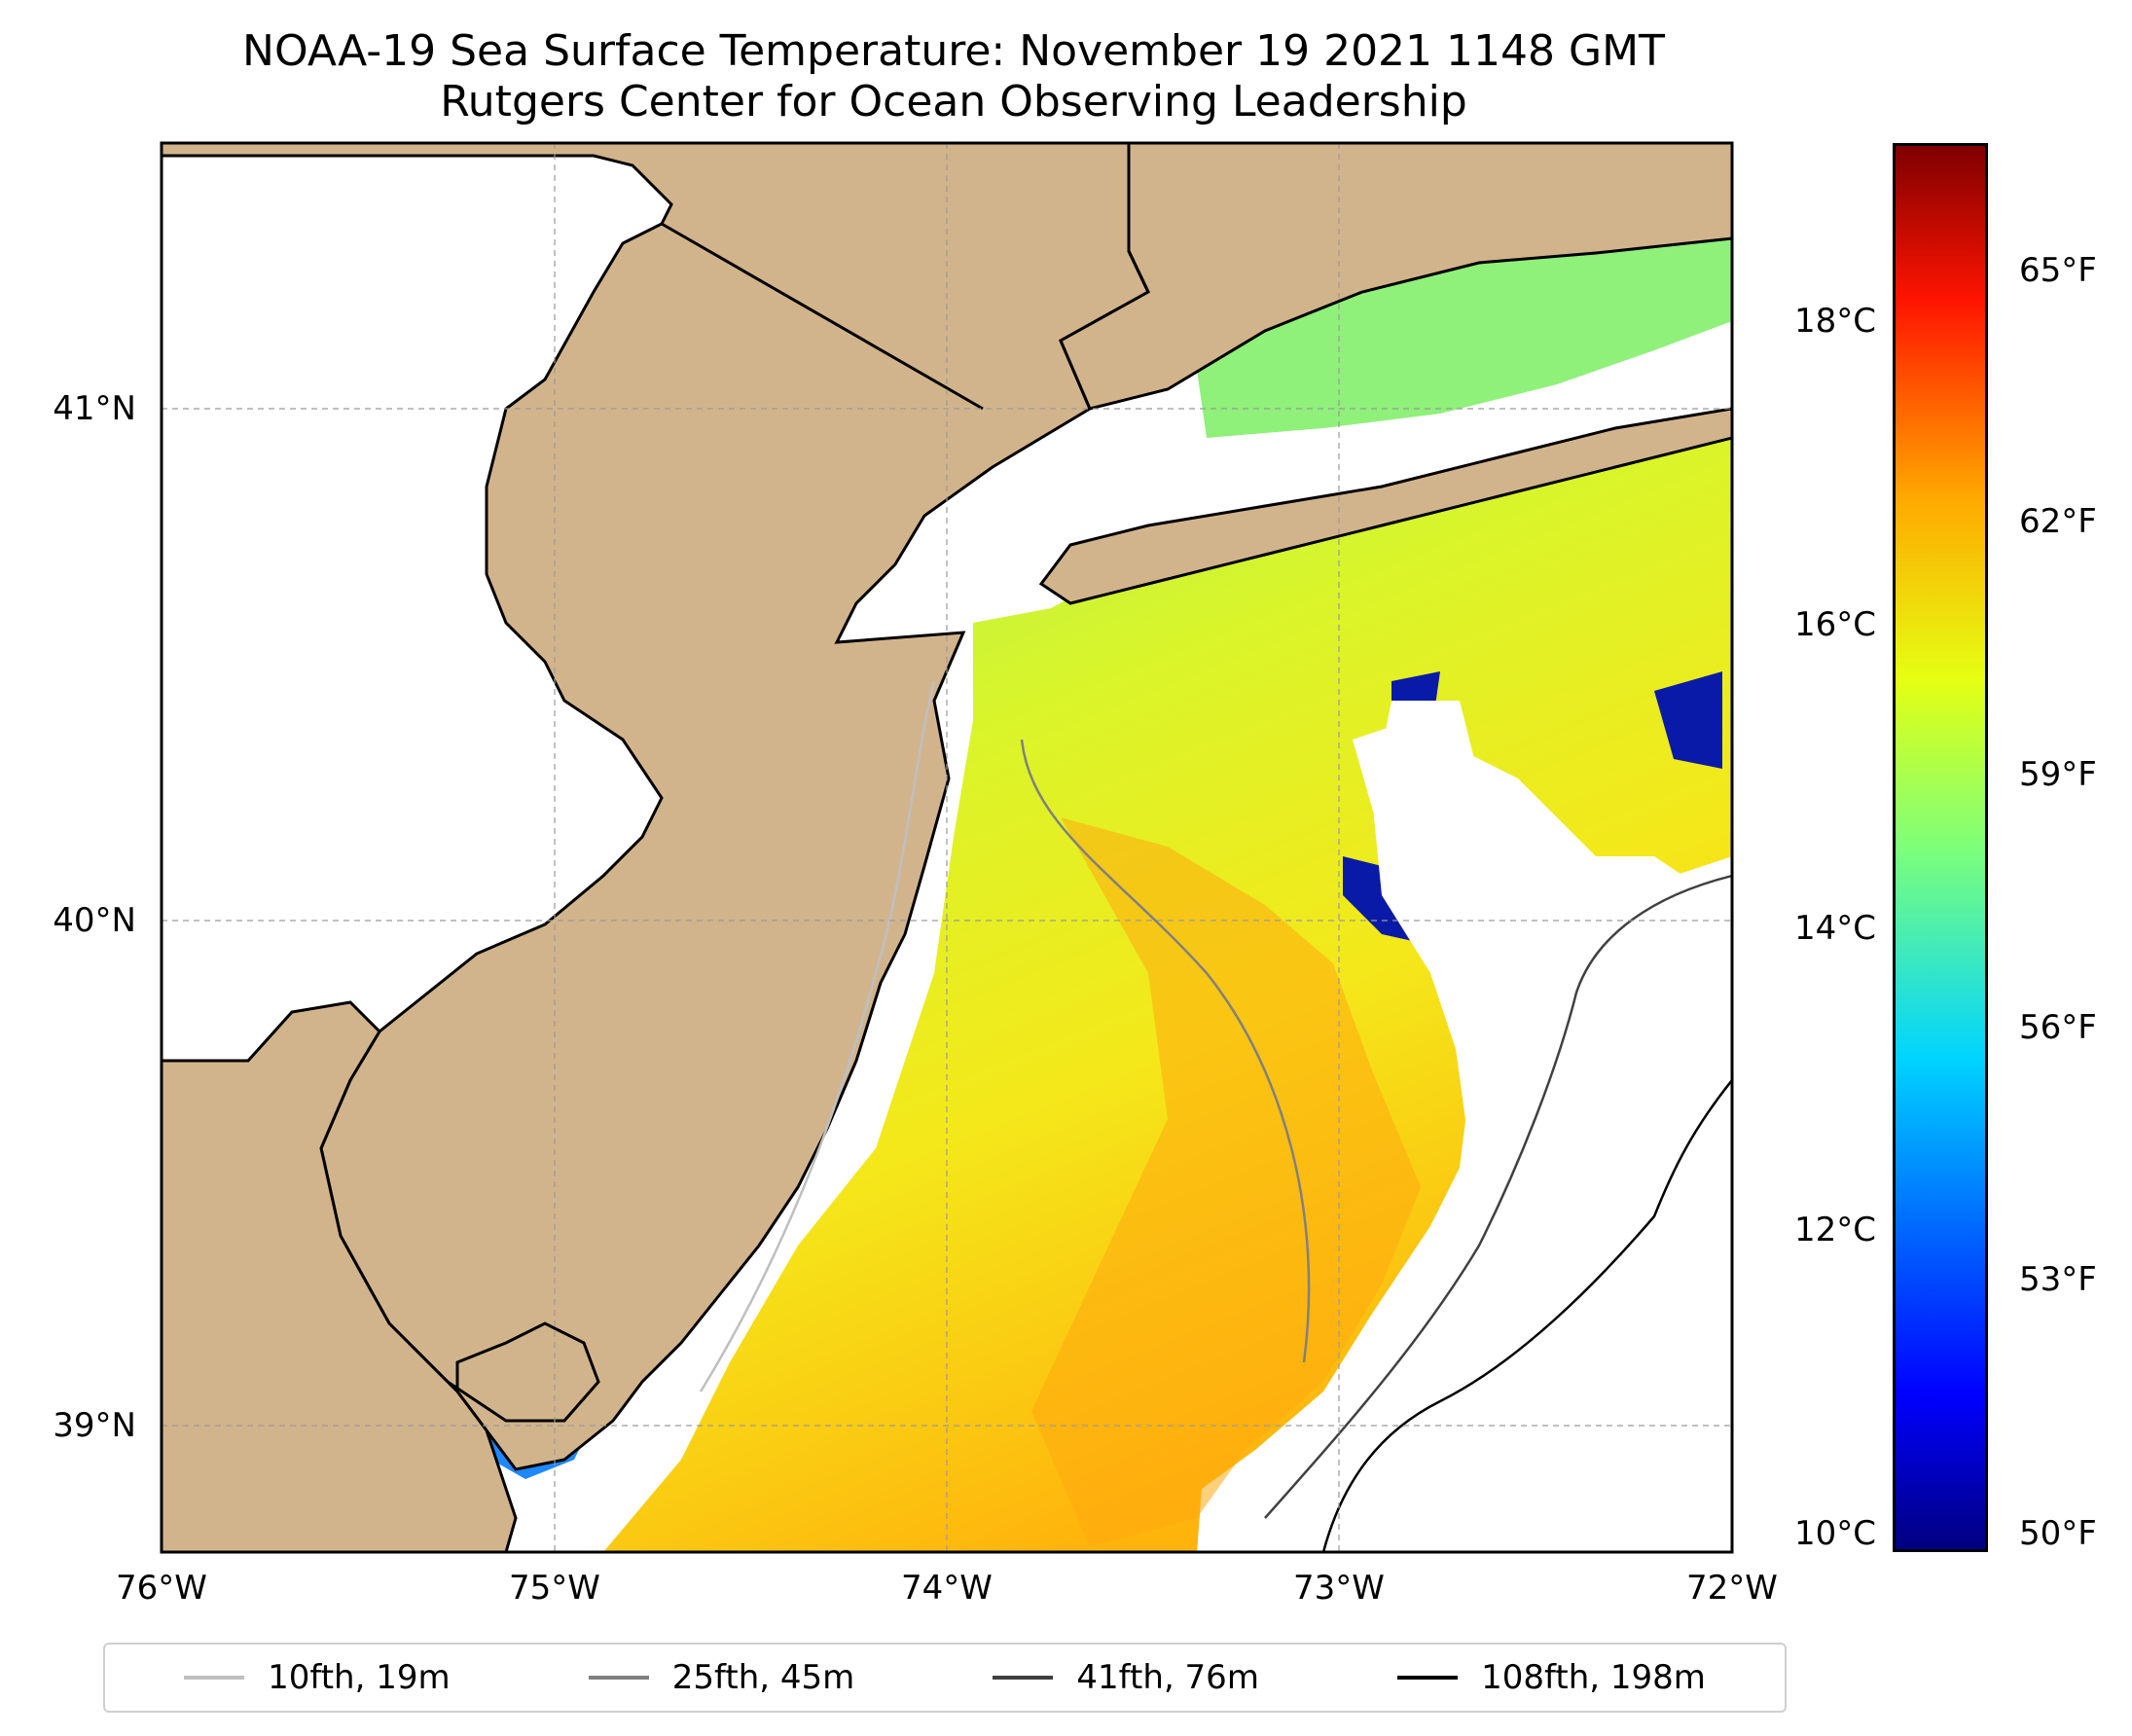  Describe the element at coordinates (1594, 1678) in the screenshot. I see `legend-label: 108fth, 198m` at that location.